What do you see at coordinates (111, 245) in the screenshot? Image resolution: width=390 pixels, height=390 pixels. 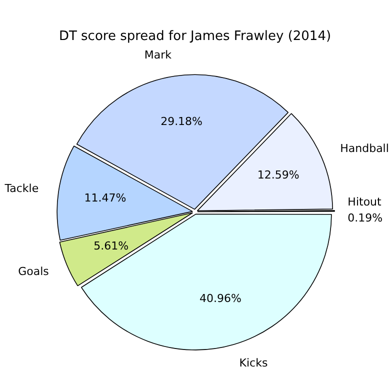 I see `data-label: 5.61%` at bounding box center [111, 245].